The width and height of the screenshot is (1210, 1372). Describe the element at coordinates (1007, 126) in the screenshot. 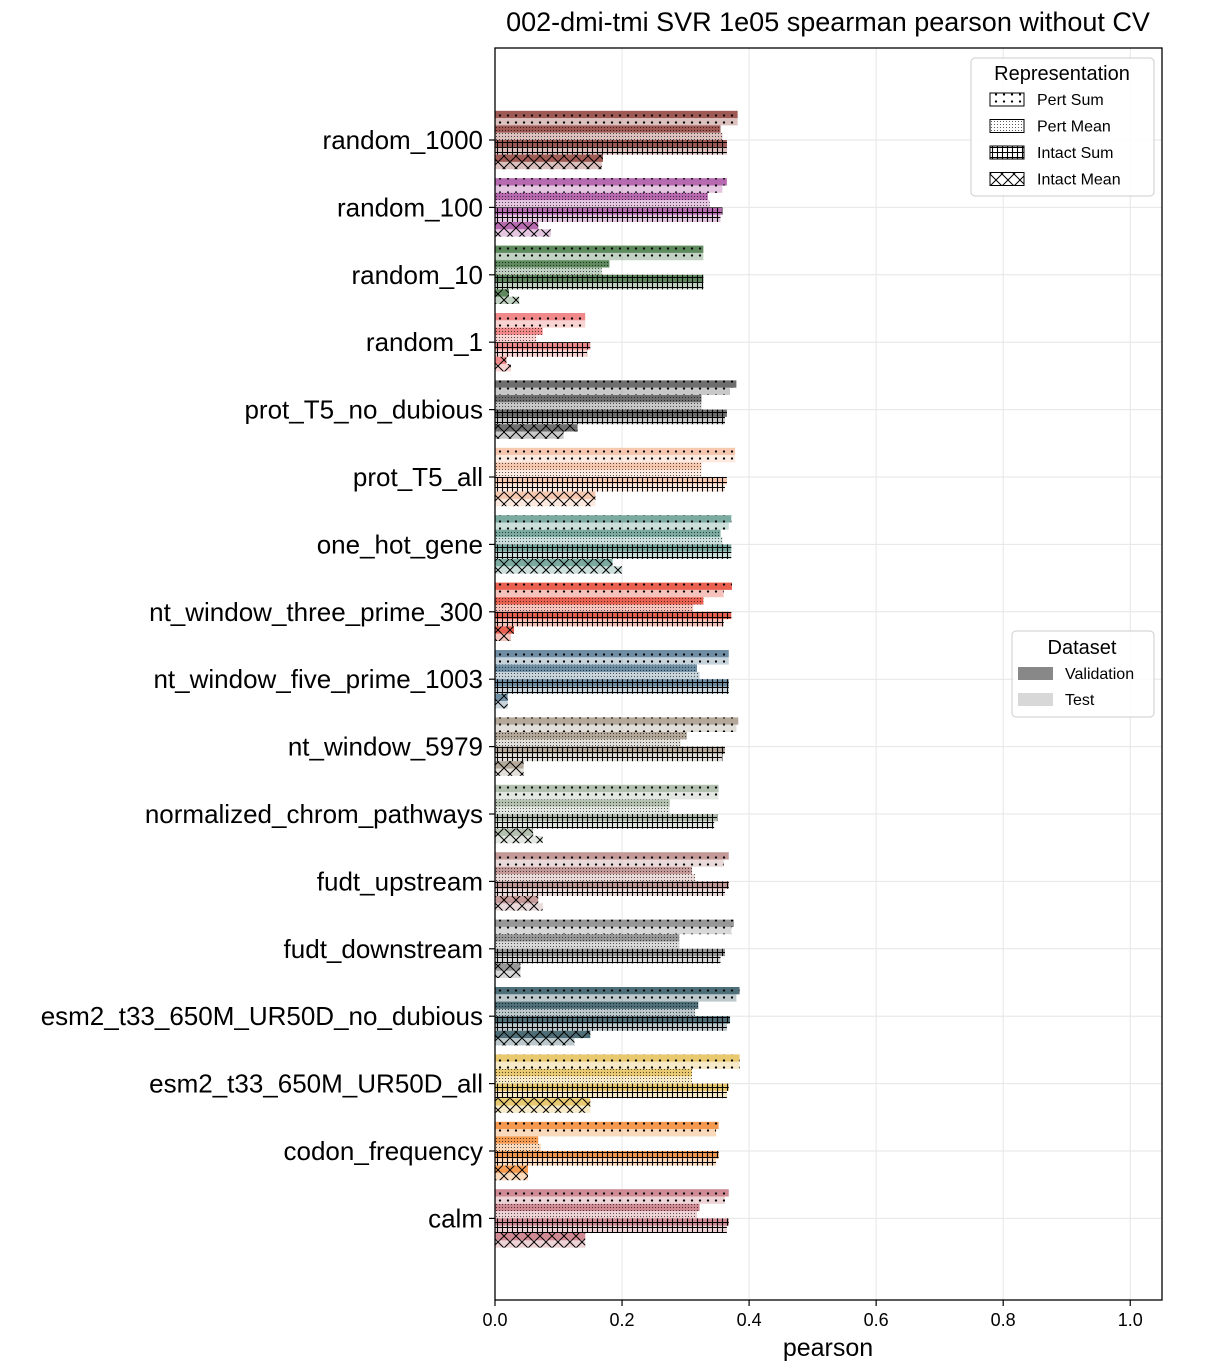

I see `legend-swatch-hatch` at that location.